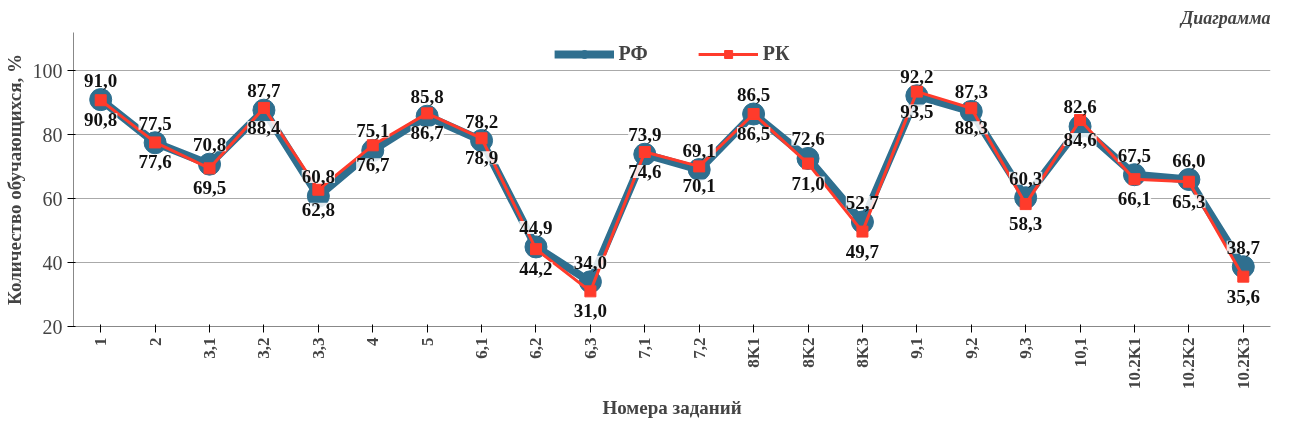  What do you see at coordinates (1224, 17) in the screenshot?
I see `text: Диаграмма` at bounding box center [1224, 17].